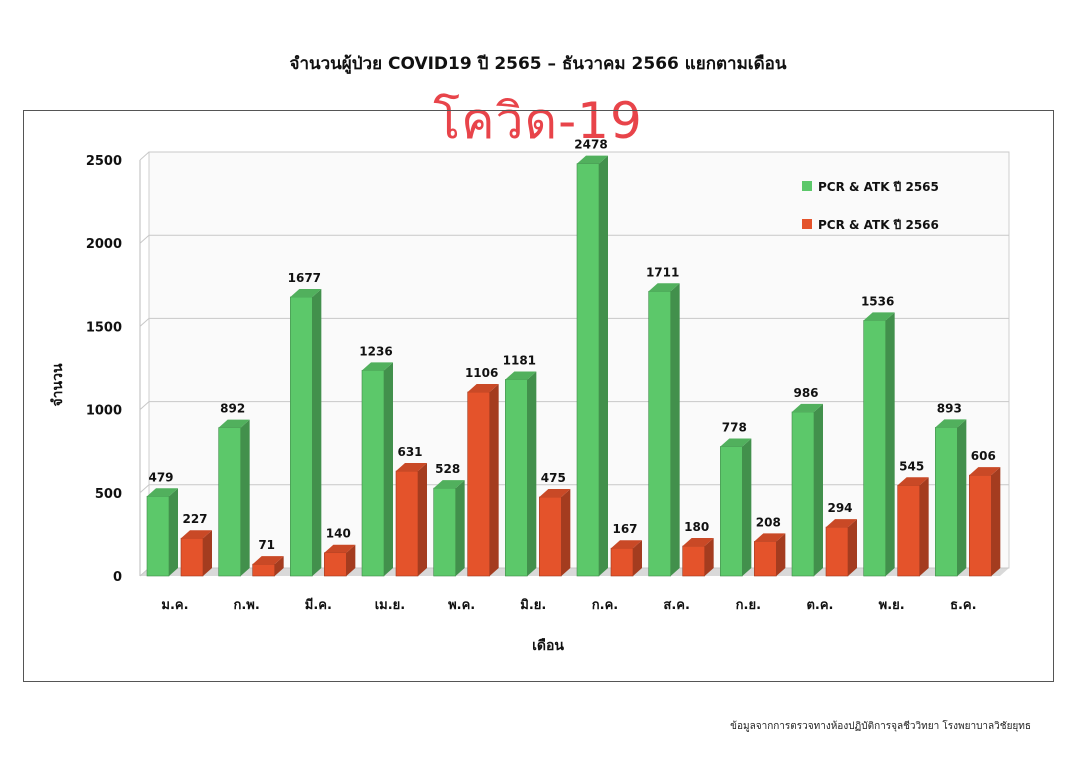 The height and width of the screenshot is (779, 1076). Describe the element at coordinates (58, 384) in the screenshot. I see `y-axis-label: จำนวน` at that location.